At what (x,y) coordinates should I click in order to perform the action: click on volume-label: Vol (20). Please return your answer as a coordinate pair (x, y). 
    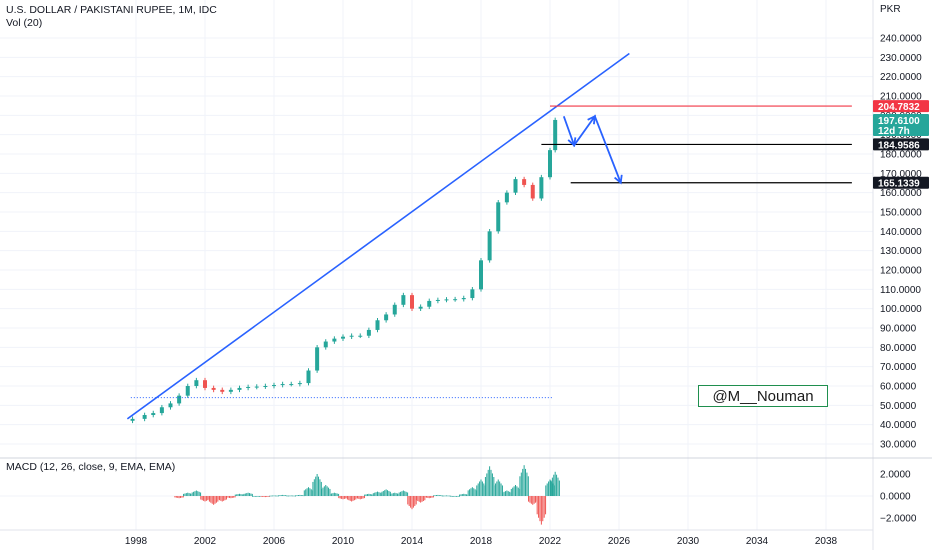
    Looking at the image, I should click on (24, 23).